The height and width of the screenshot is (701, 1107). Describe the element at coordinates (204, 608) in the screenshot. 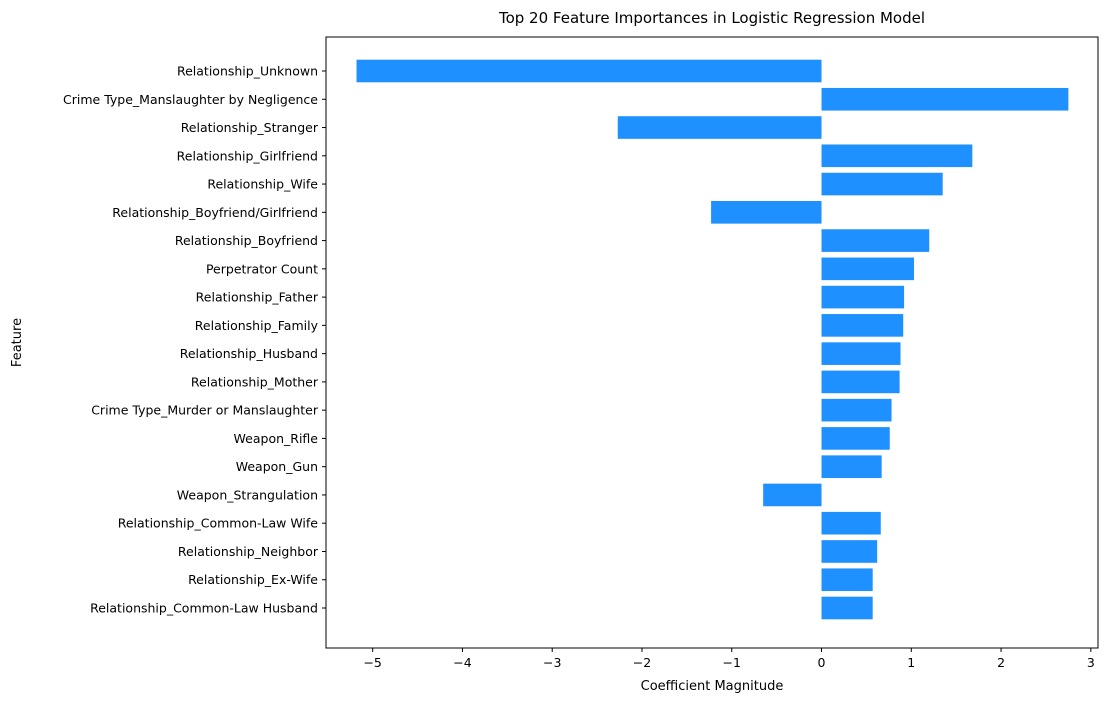

I see `y-tick-label: Relationship_Common-Law Husband` at that location.